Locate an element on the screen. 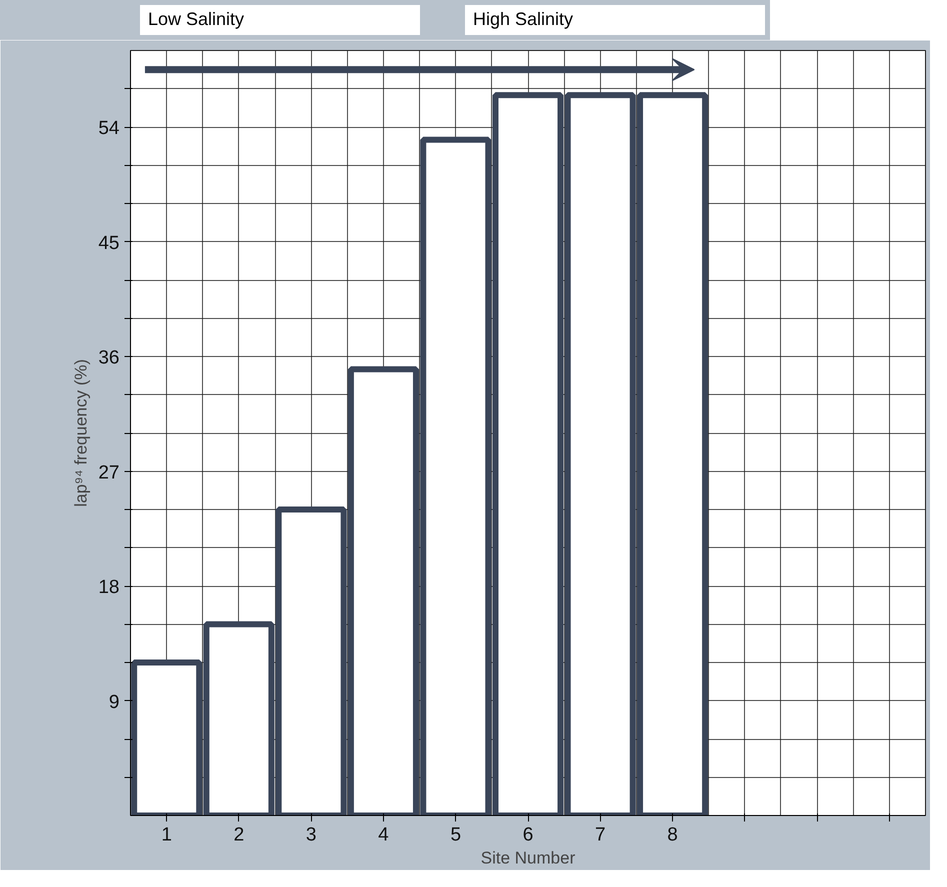 The height and width of the screenshot is (887, 947). y-tick-label: 36 is located at coordinates (109, 358).